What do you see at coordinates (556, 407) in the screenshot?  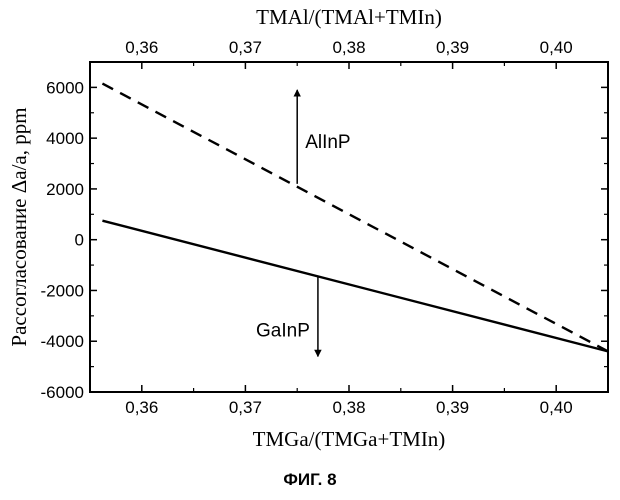 I see `bottom-x-tick-label: 0,40` at bounding box center [556, 407].